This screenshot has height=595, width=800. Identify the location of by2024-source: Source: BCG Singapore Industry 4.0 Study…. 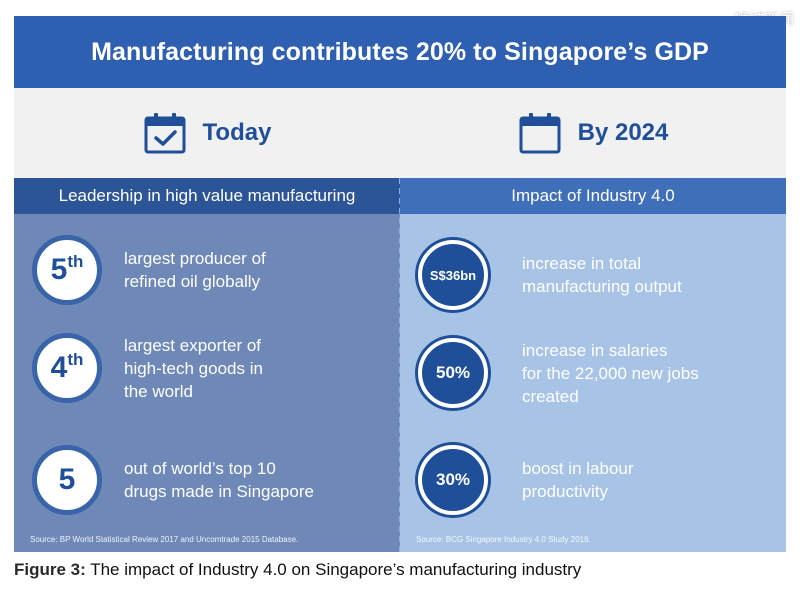
(503, 539).